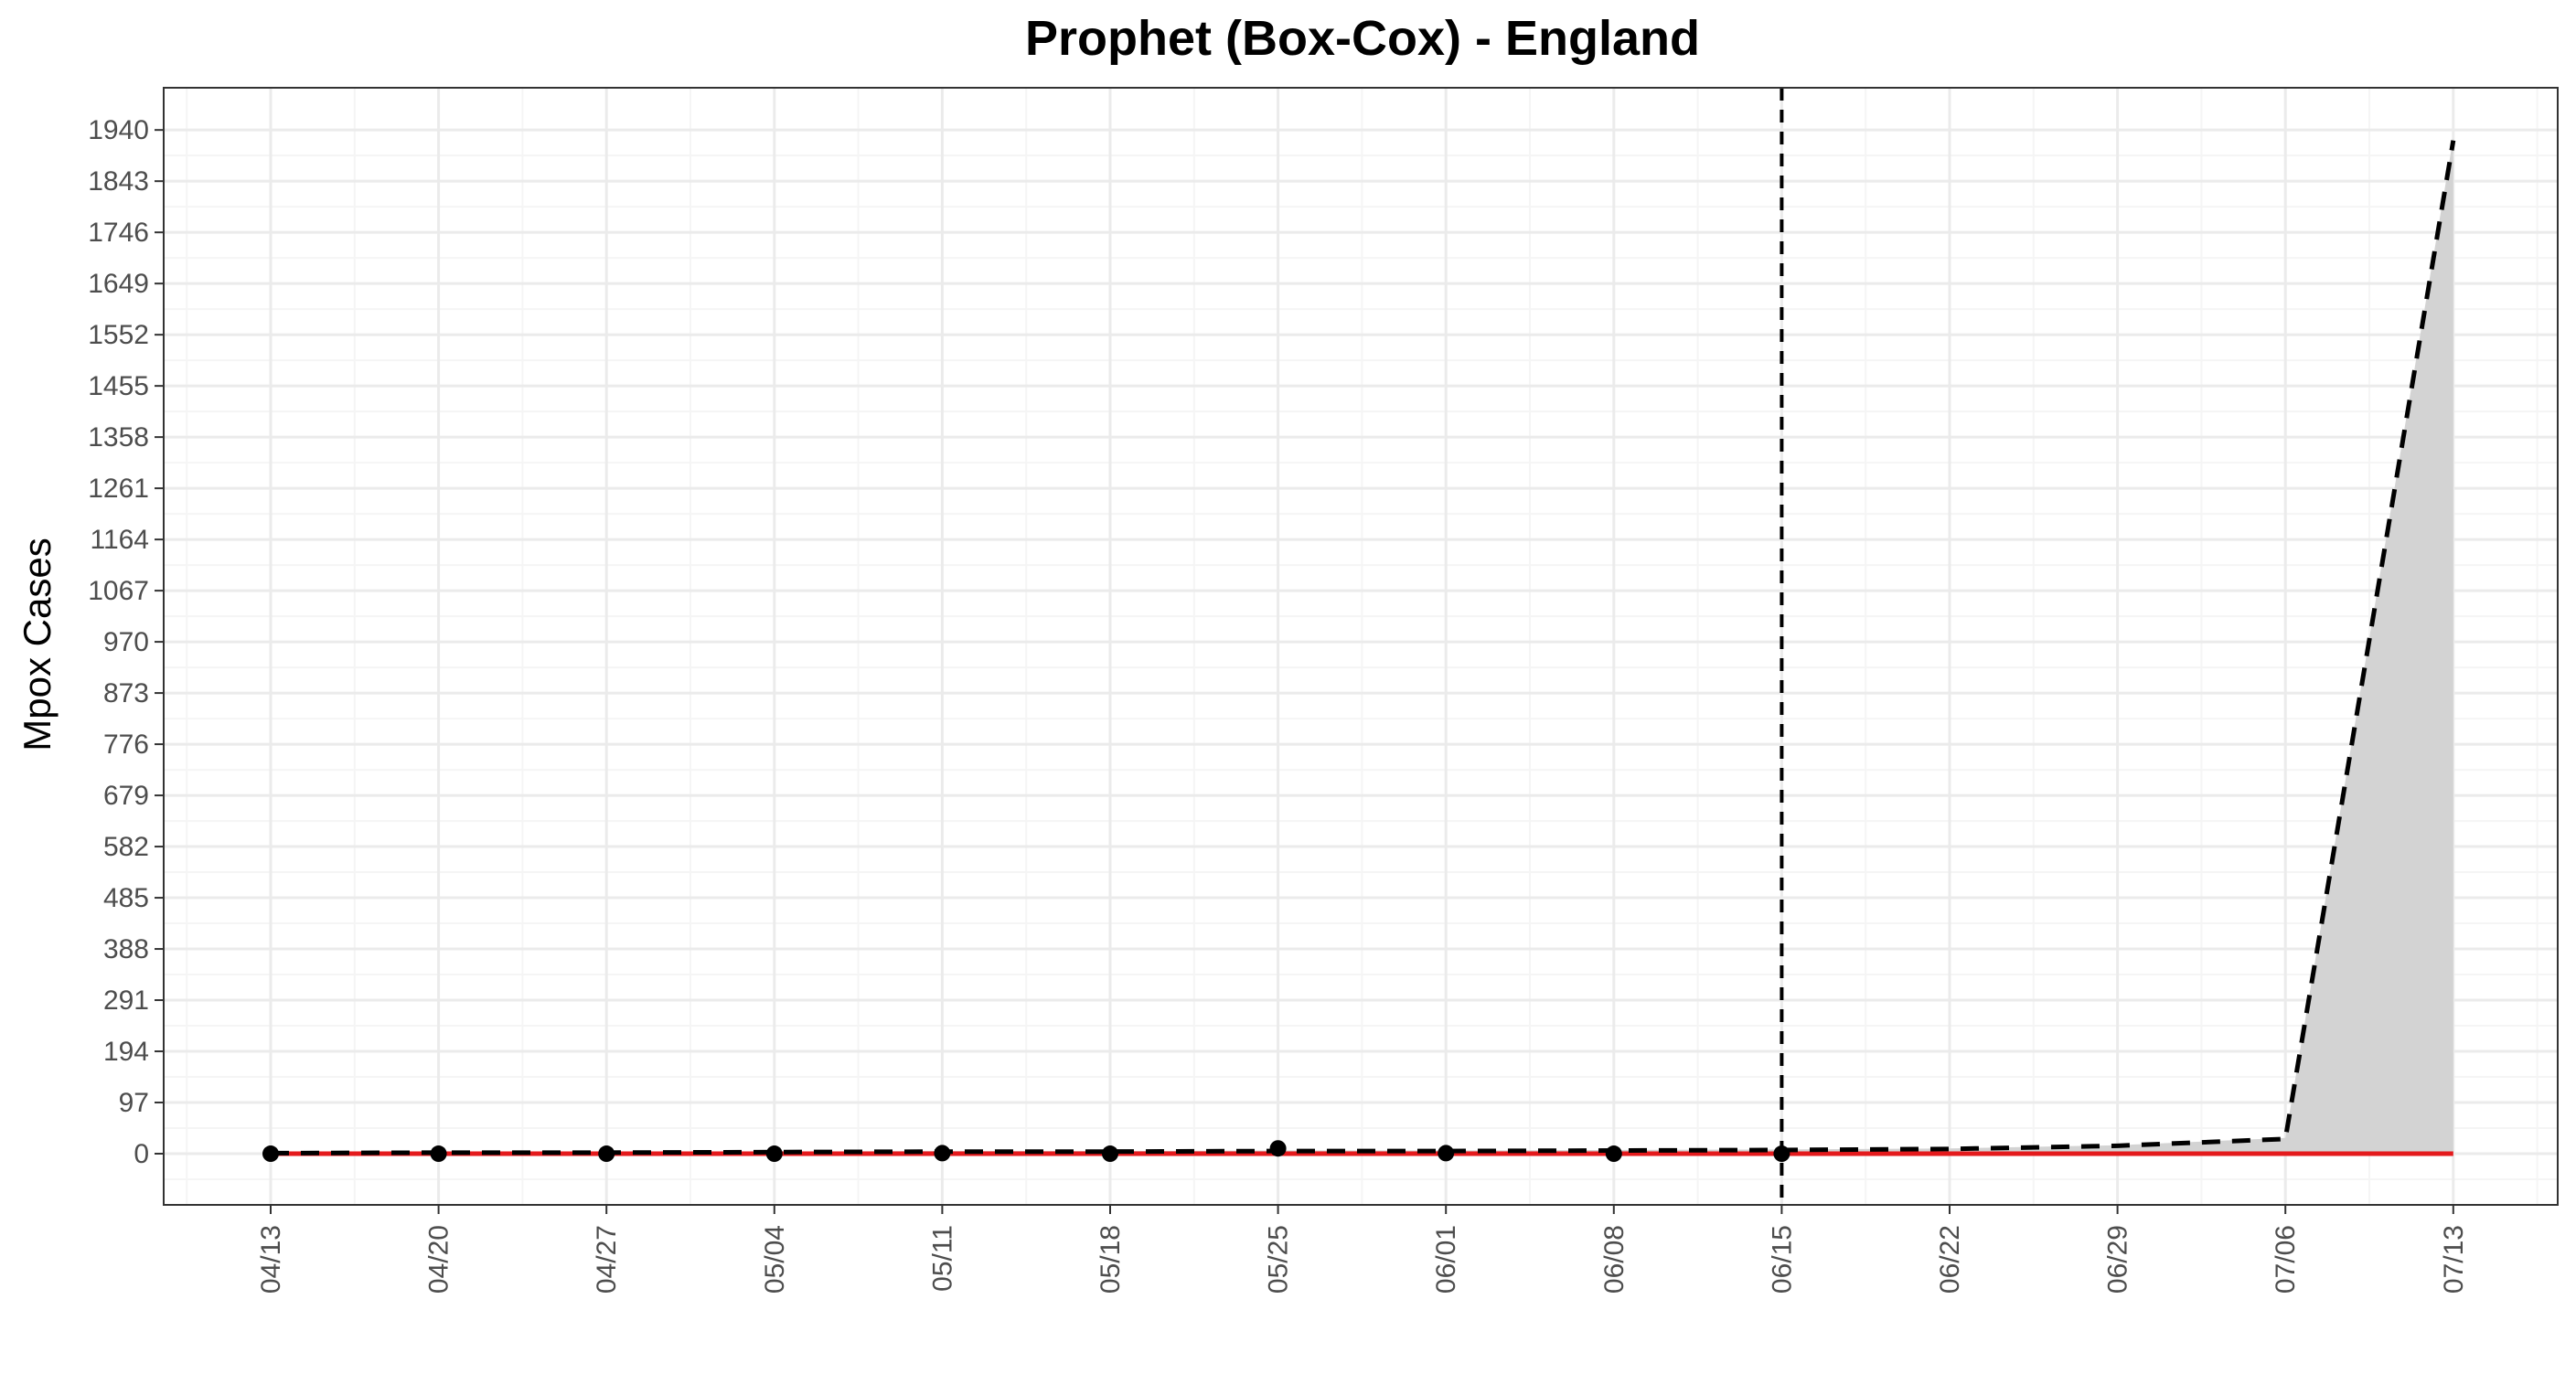  I want to click on y-axis-label: Mpox Cases, so click(37, 644).